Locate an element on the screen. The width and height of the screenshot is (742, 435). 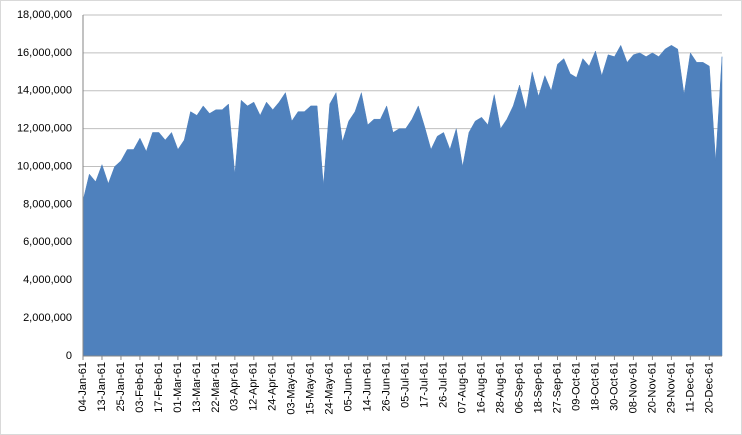
y-tick-label: 2,000,000 is located at coordinates (47, 318).